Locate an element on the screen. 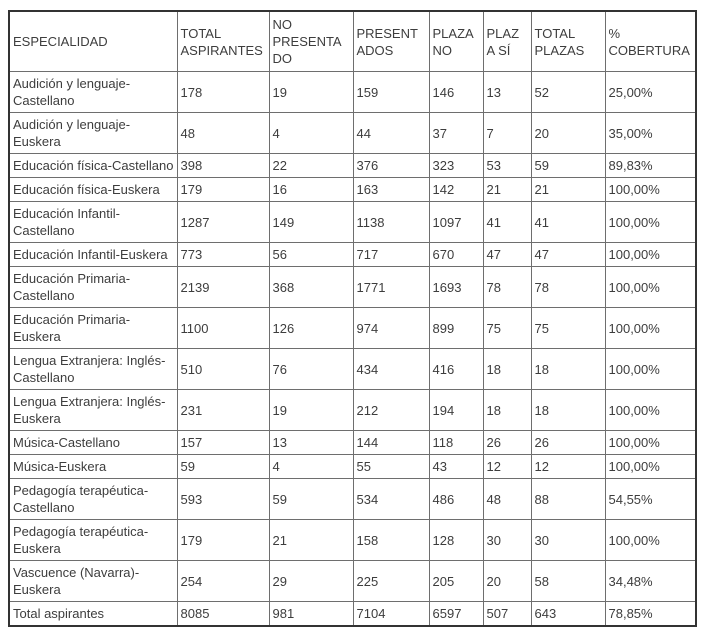  table-row: Música-Euskera 59 4 55 43 12 12 100,00% is located at coordinates (352, 466).